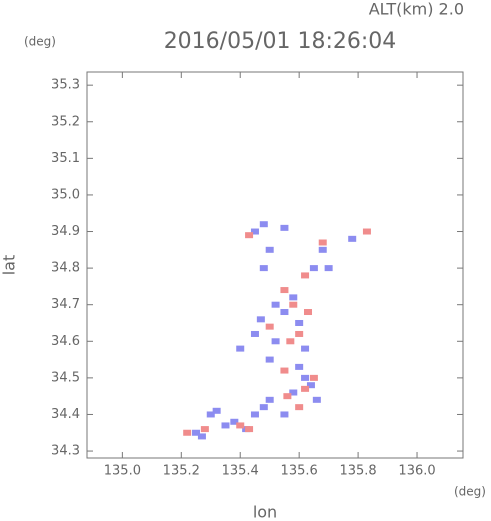 Image resolution: width=491 pixels, height=521 pixels. What do you see at coordinates (65, 451) in the screenshot?
I see `y-tick-label: 34.3` at bounding box center [65, 451].